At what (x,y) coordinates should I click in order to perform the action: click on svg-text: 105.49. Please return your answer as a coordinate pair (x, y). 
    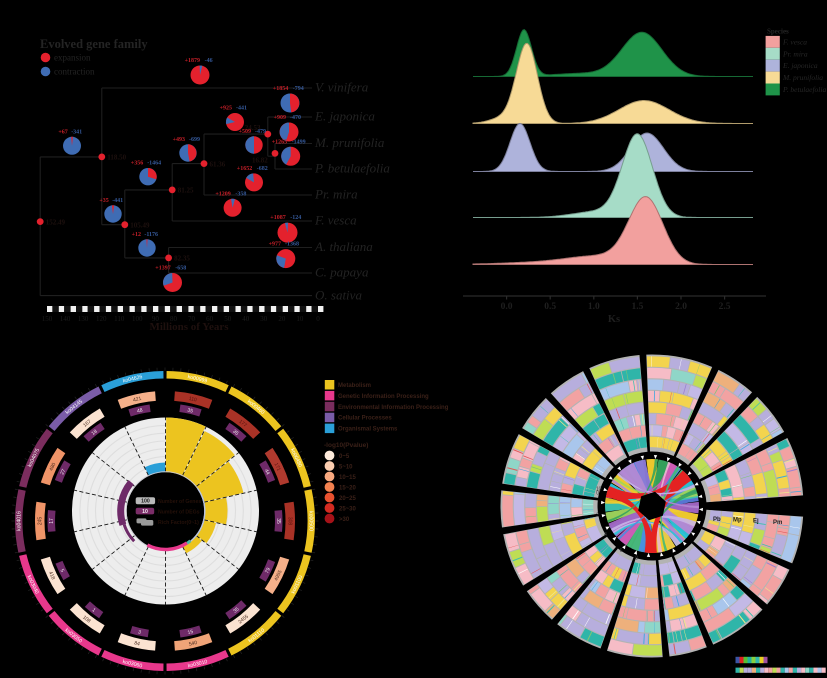
    Looking at the image, I should click on (140, 226).